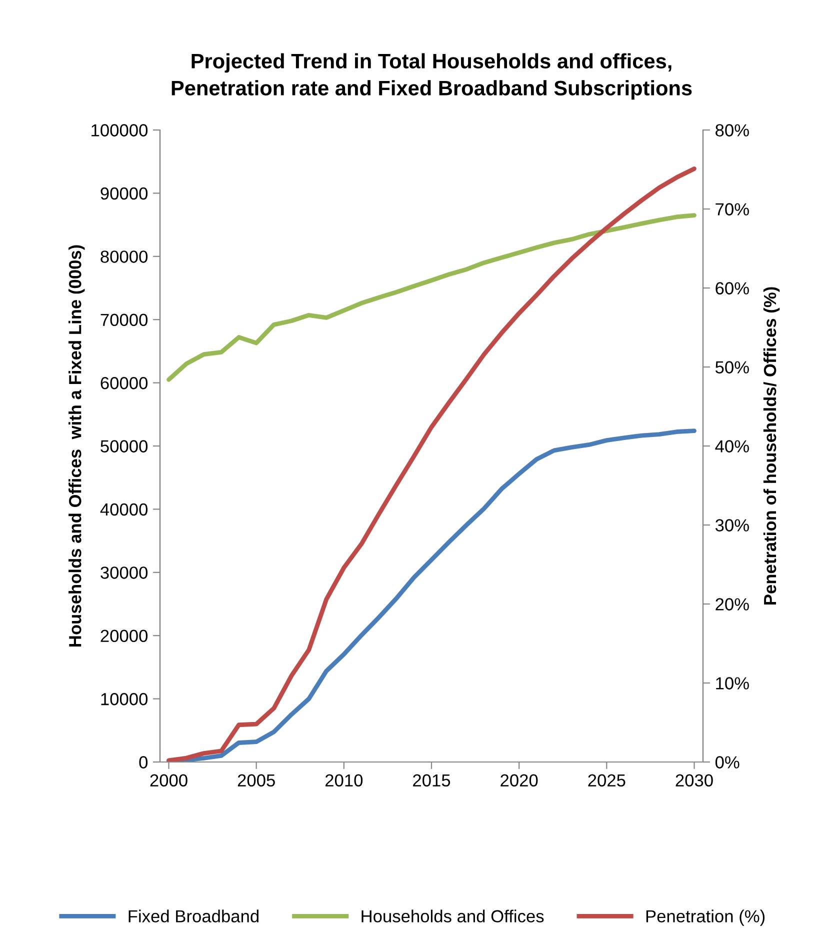 This screenshot has width=827, height=951. What do you see at coordinates (732, 288) in the screenshot?
I see `y2-tick-label: 60%` at bounding box center [732, 288].